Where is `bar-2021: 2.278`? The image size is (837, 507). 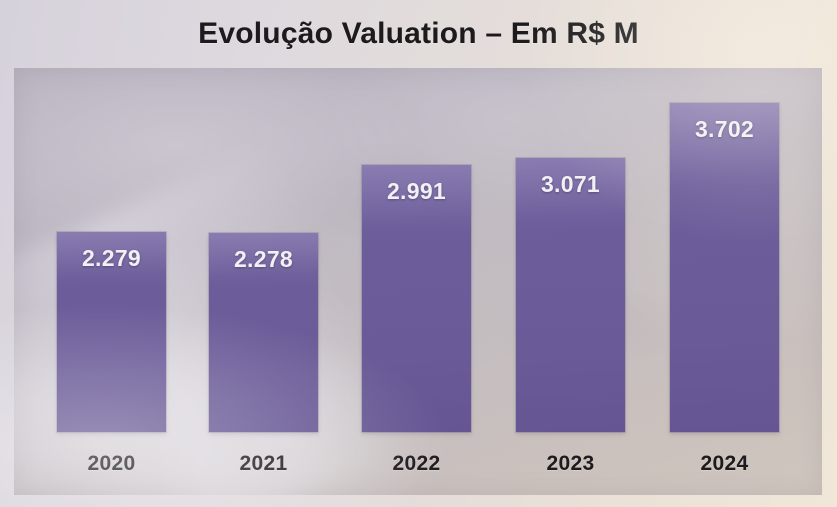 bar-2021: 2.278 is located at coordinates (263, 332).